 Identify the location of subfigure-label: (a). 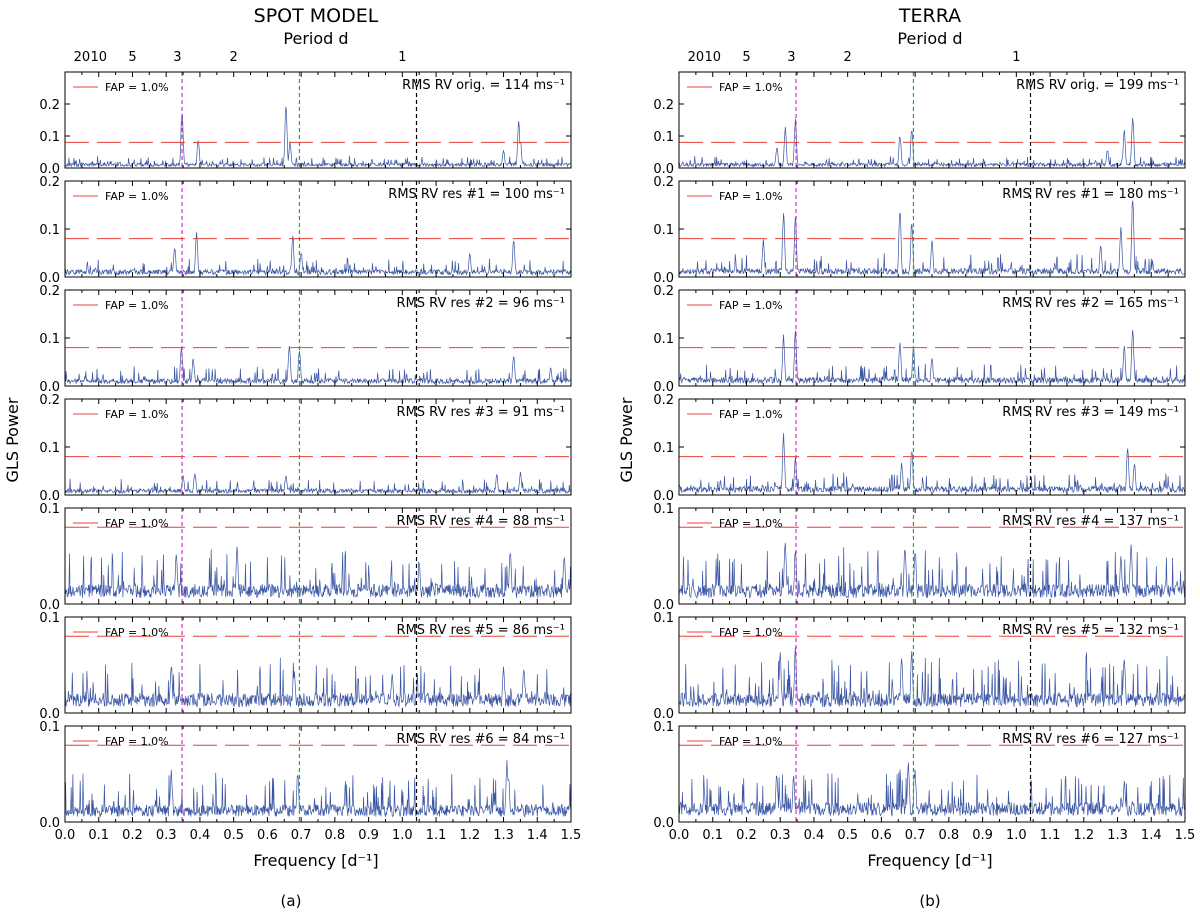
(291, 901).